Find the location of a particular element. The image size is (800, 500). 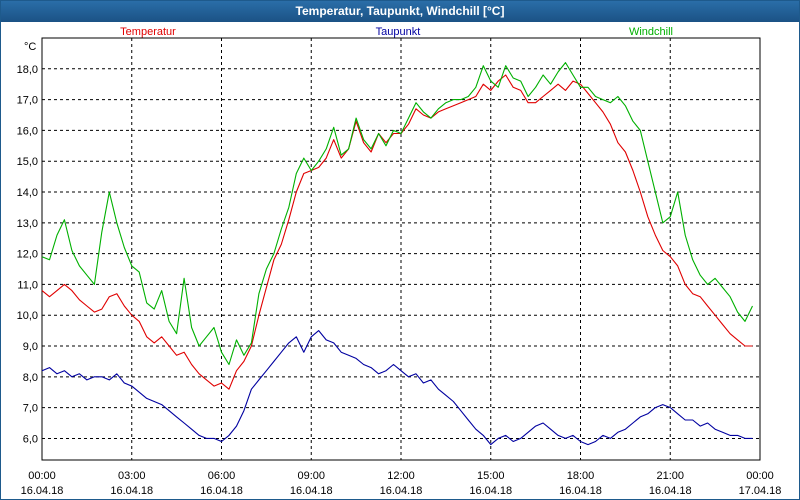

legend-temperatur: Temperatur is located at coordinates (148, 32).